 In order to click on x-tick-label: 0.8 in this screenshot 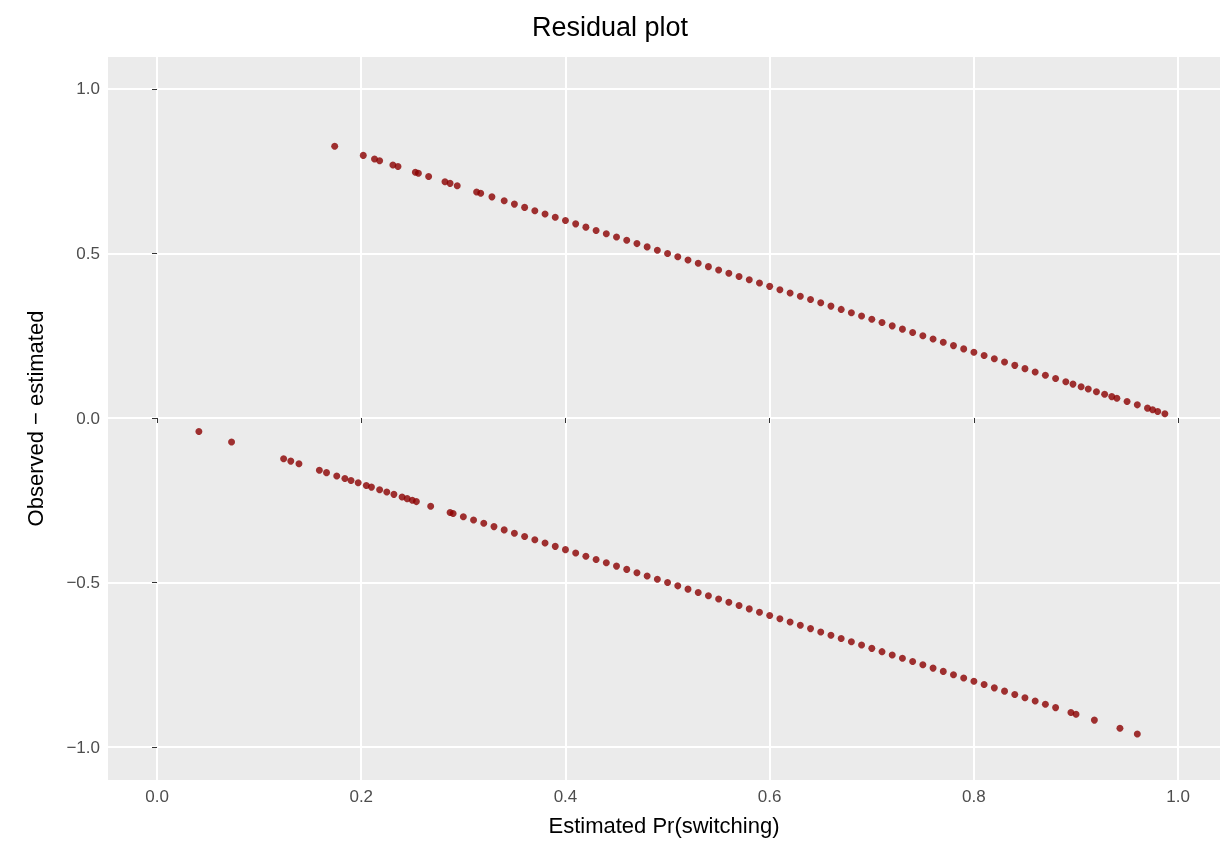, I will do `click(974, 796)`.